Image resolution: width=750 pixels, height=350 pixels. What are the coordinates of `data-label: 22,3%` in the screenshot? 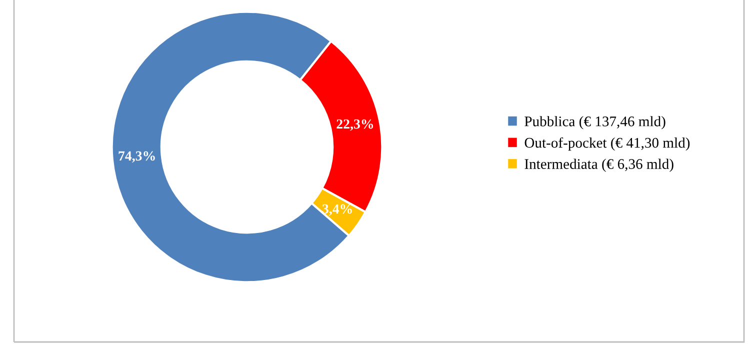 It's located at (355, 125).